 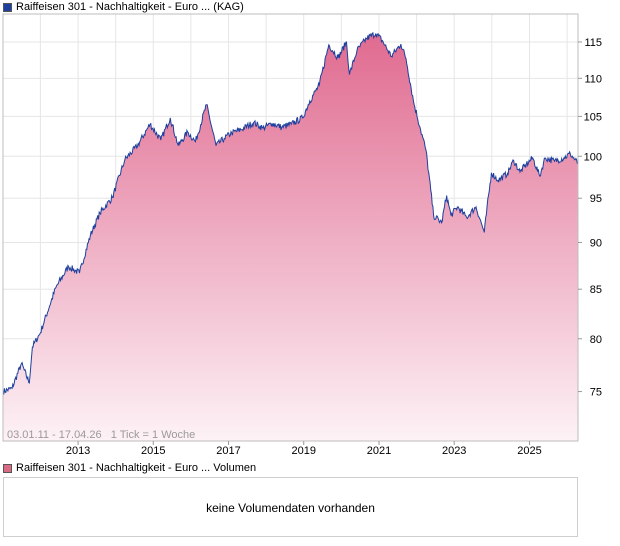 What do you see at coordinates (593, 79) in the screenshot?
I see `y-tick-label: 110` at bounding box center [593, 79].